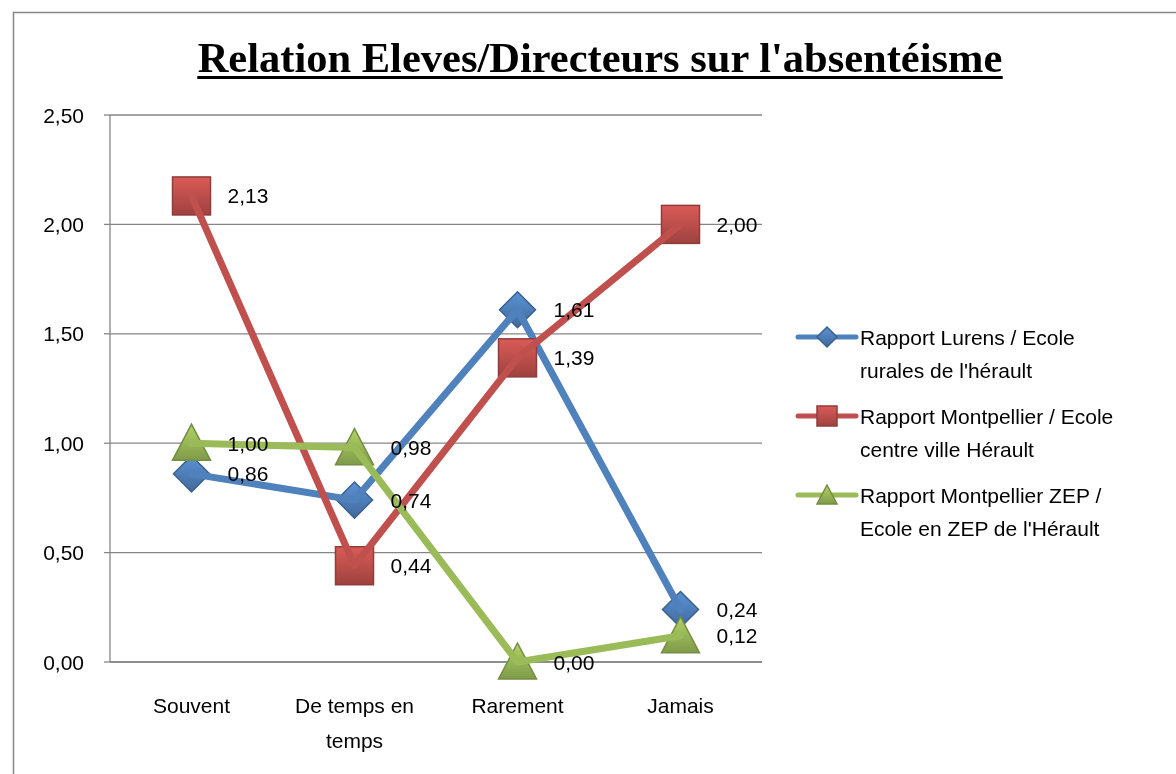 The image size is (1176, 774). What do you see at coordinates (191, 705) in the screenshot?
I see `x-tick-label: Souvent` at bounding box center [191, 705].